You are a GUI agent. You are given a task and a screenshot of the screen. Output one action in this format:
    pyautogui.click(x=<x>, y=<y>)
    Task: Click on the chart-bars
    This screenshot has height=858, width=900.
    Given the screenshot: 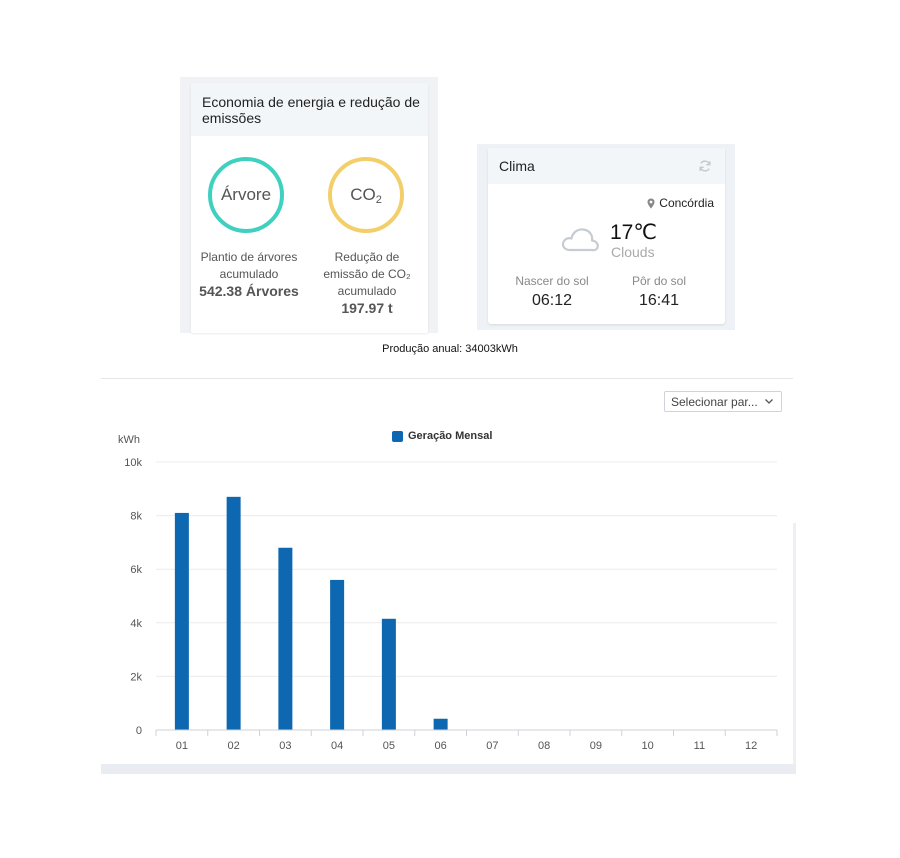 What is the action you would take?
    pyautogui.click(x=311, y=613)
    